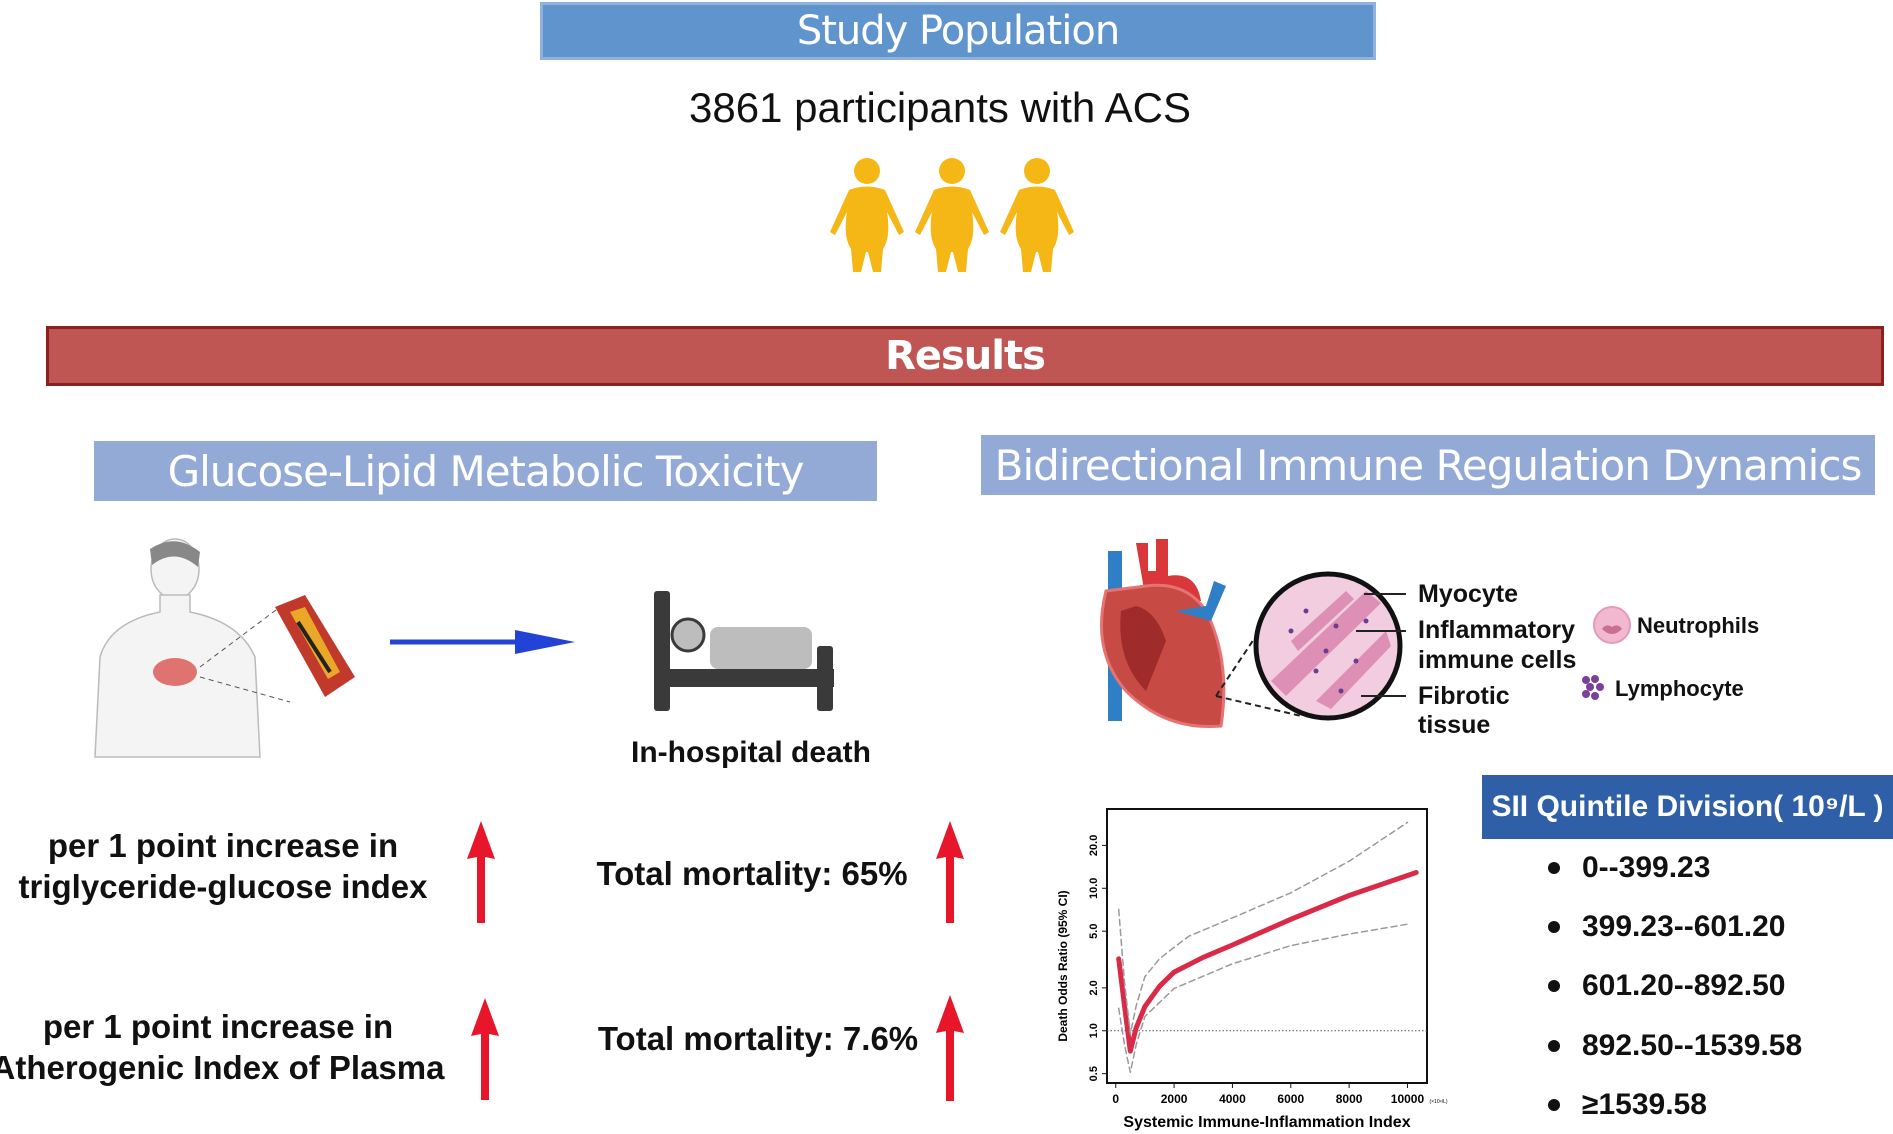 This screenshot has height=1134, width=1893. Describe the element at coordinates (222, 1067) in the screenshot. I see `predictor-line: Atherogenic Index of Plasma` at that location.